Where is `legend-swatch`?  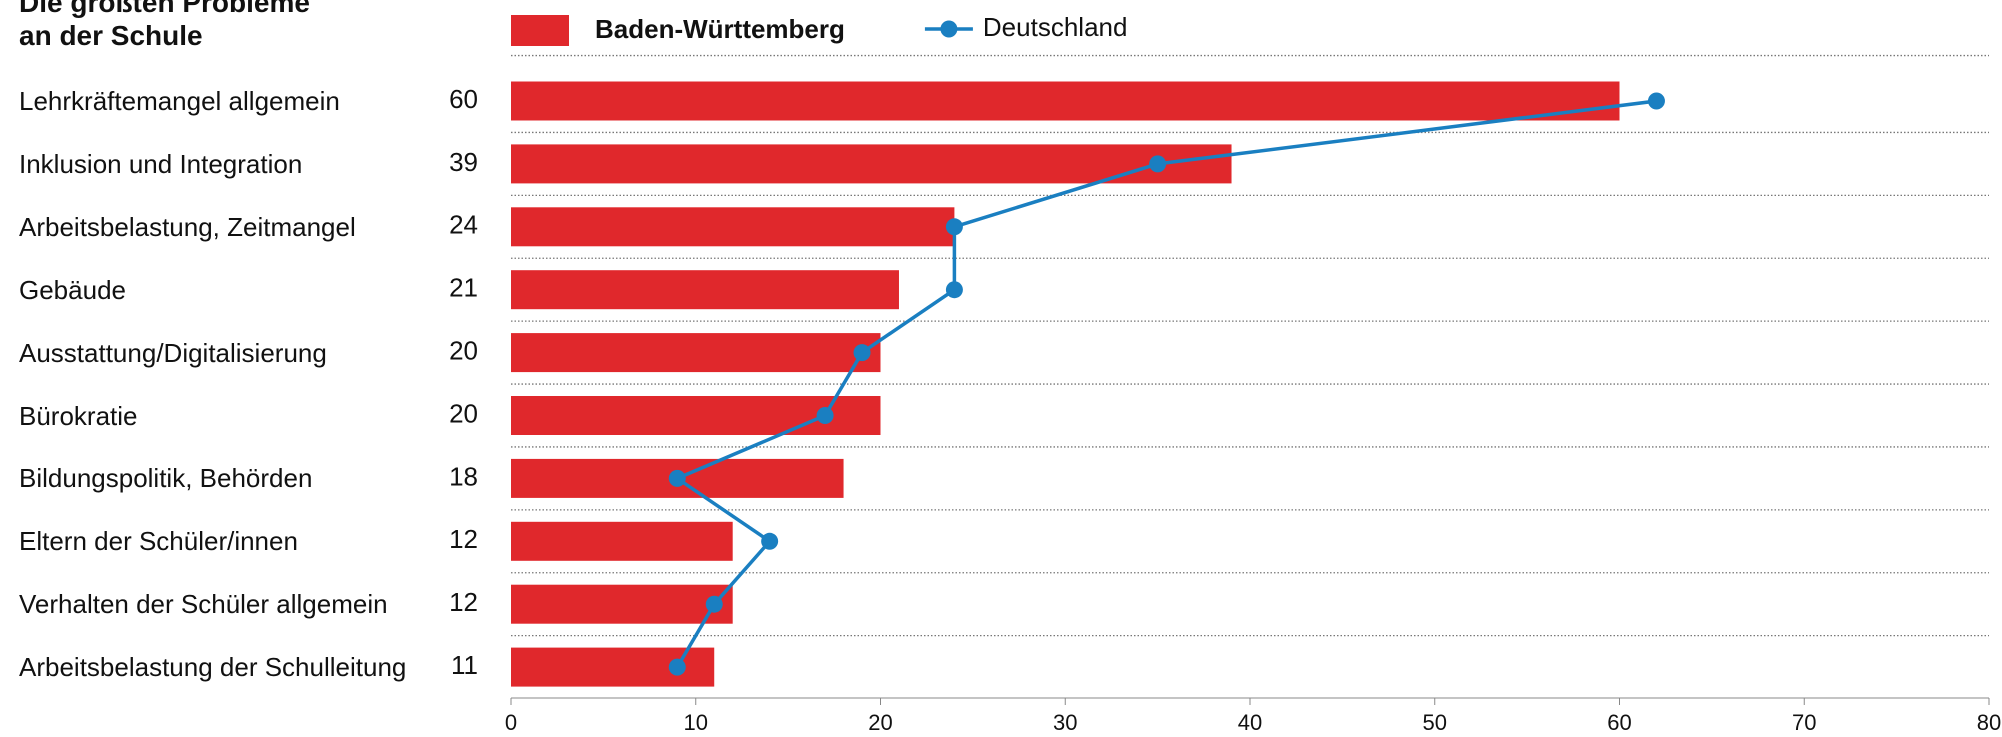 legend-swatch is located at coordinates (540, 30).